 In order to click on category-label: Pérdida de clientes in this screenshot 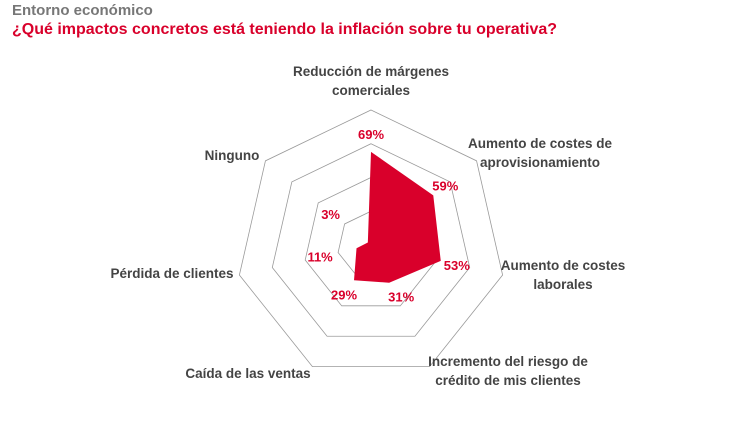, I will do `click(171, 273)`.